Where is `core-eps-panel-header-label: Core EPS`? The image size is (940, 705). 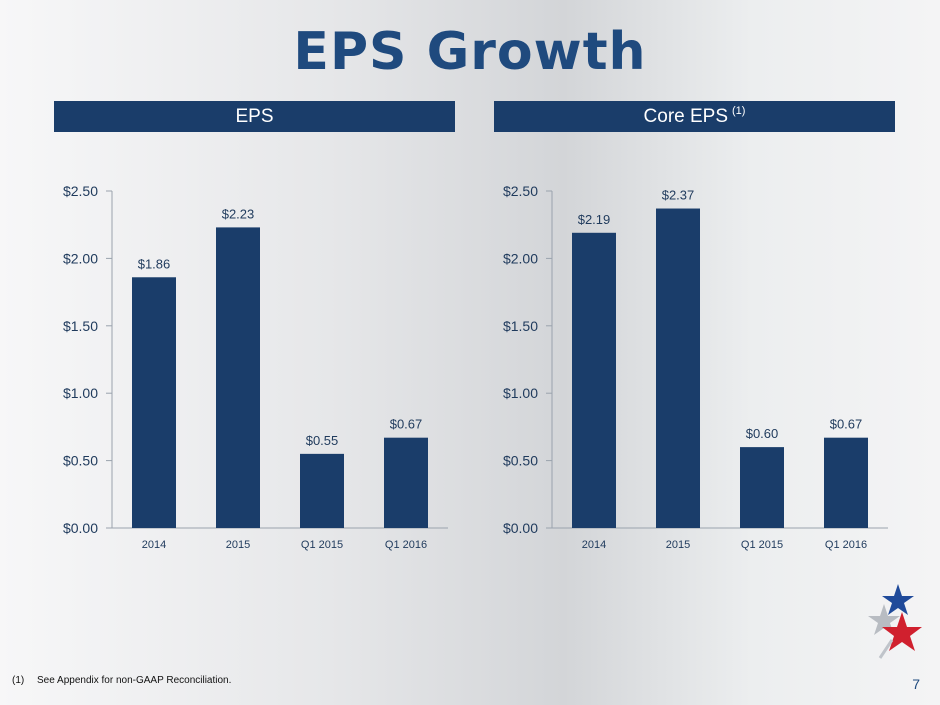 core-eps-panel-header-label: Core EPS is located at coordinates (686, 116).